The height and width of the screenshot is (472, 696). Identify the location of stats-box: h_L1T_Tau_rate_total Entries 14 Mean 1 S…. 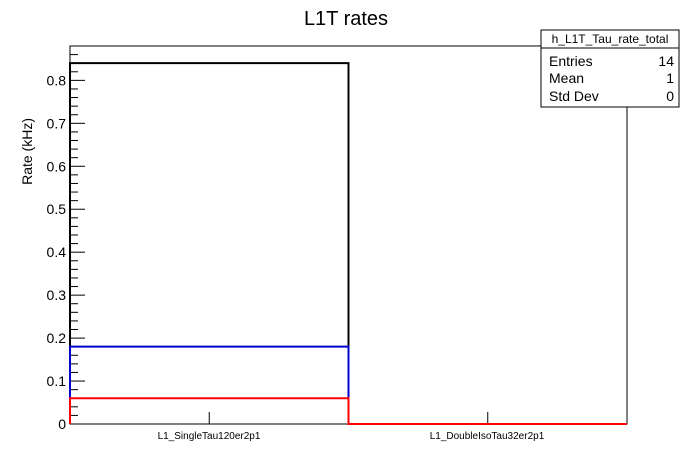
(610, 68).